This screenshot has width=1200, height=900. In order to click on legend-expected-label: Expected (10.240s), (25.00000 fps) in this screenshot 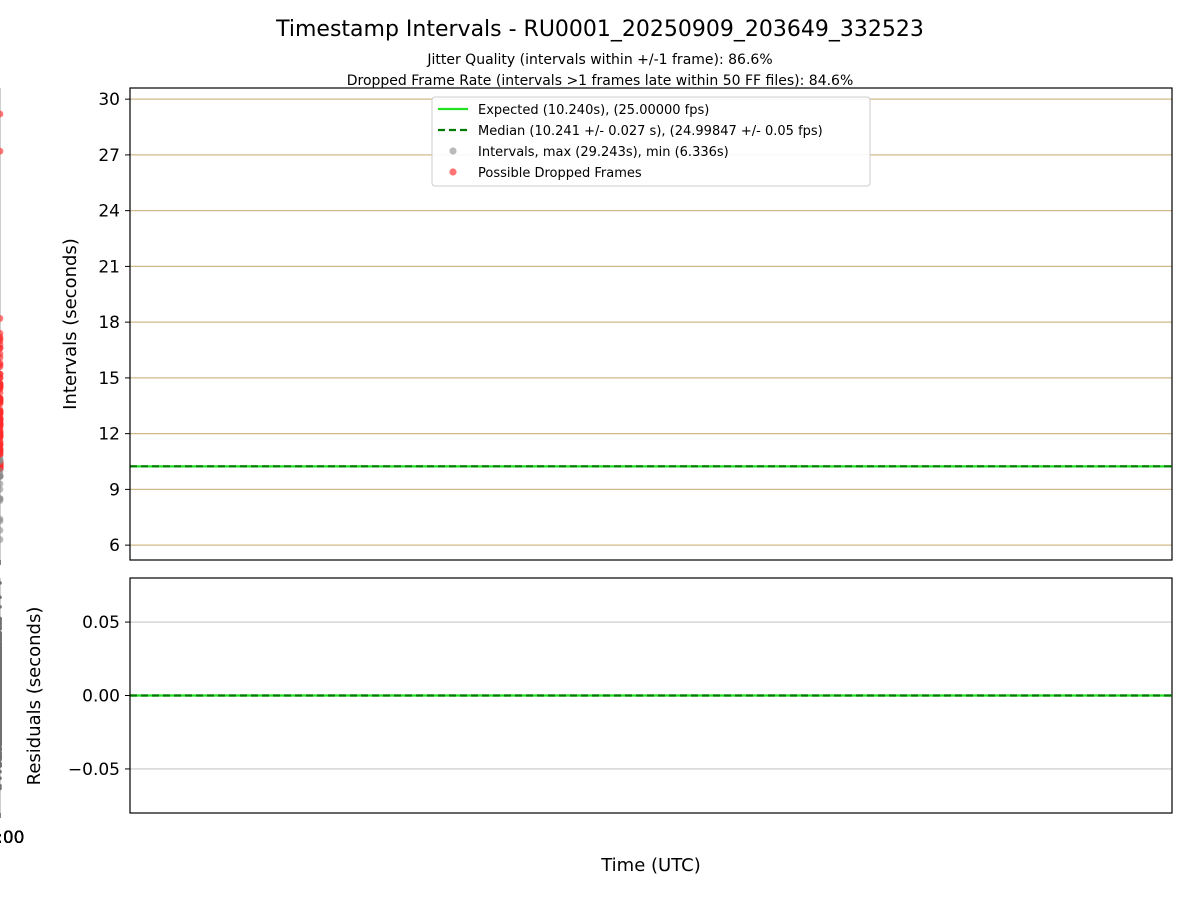, I will do `click(593, 110)`.